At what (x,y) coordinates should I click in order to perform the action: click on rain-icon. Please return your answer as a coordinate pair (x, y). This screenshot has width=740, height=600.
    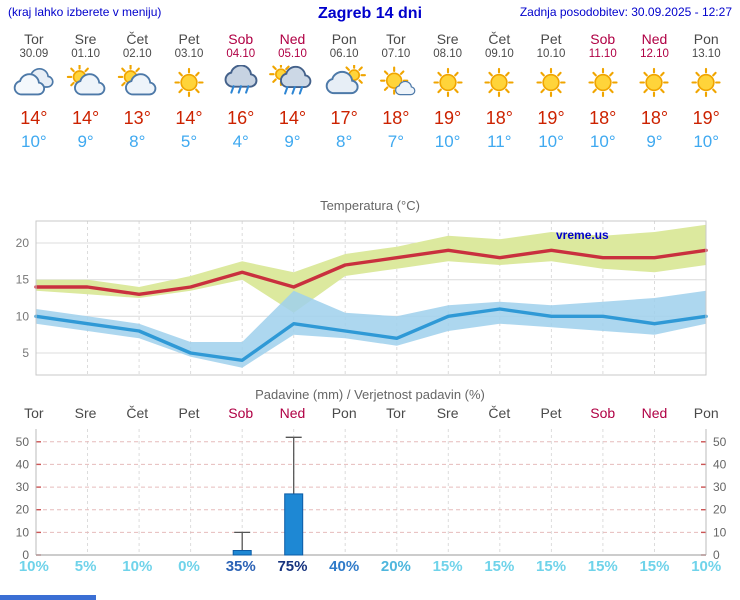
    Looking at the image, I should click on (241, 84).